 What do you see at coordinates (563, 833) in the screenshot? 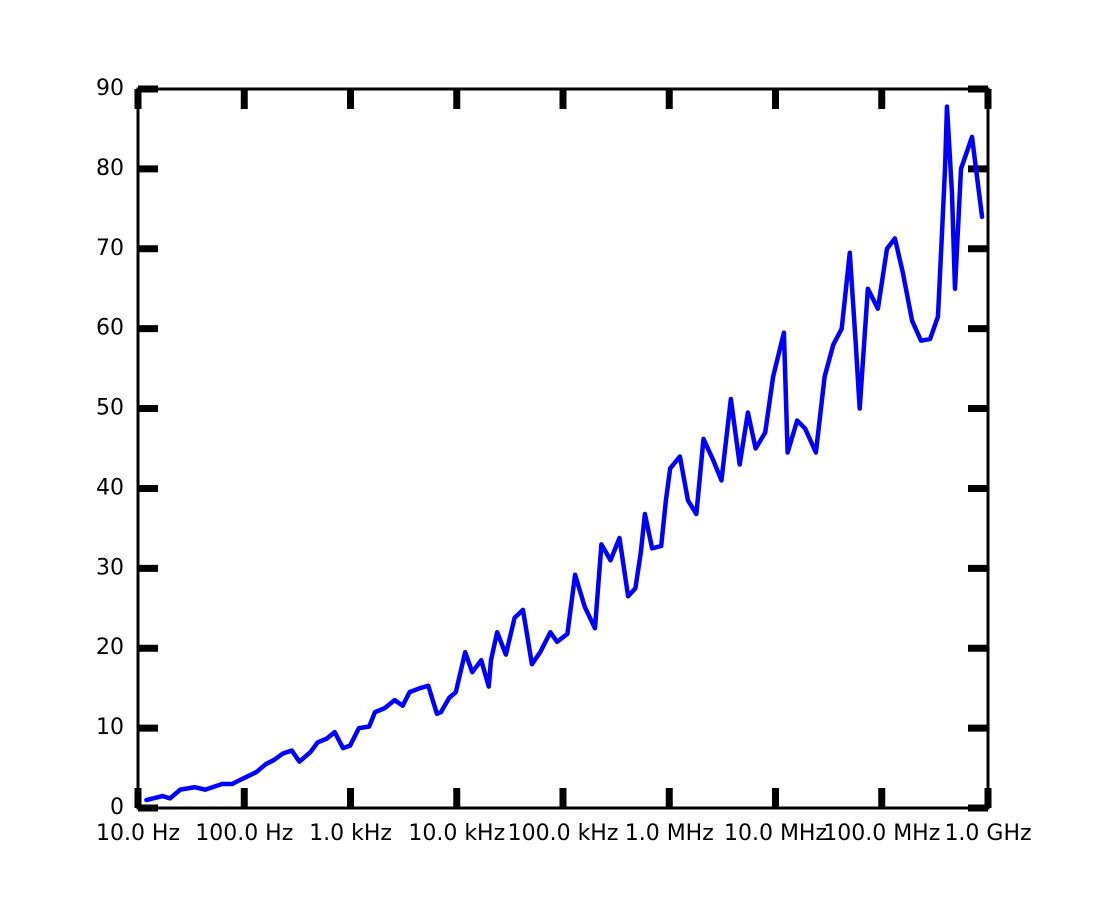
I see `x-tick-label: 100.0 kHz` at bounding box center [563, 833].